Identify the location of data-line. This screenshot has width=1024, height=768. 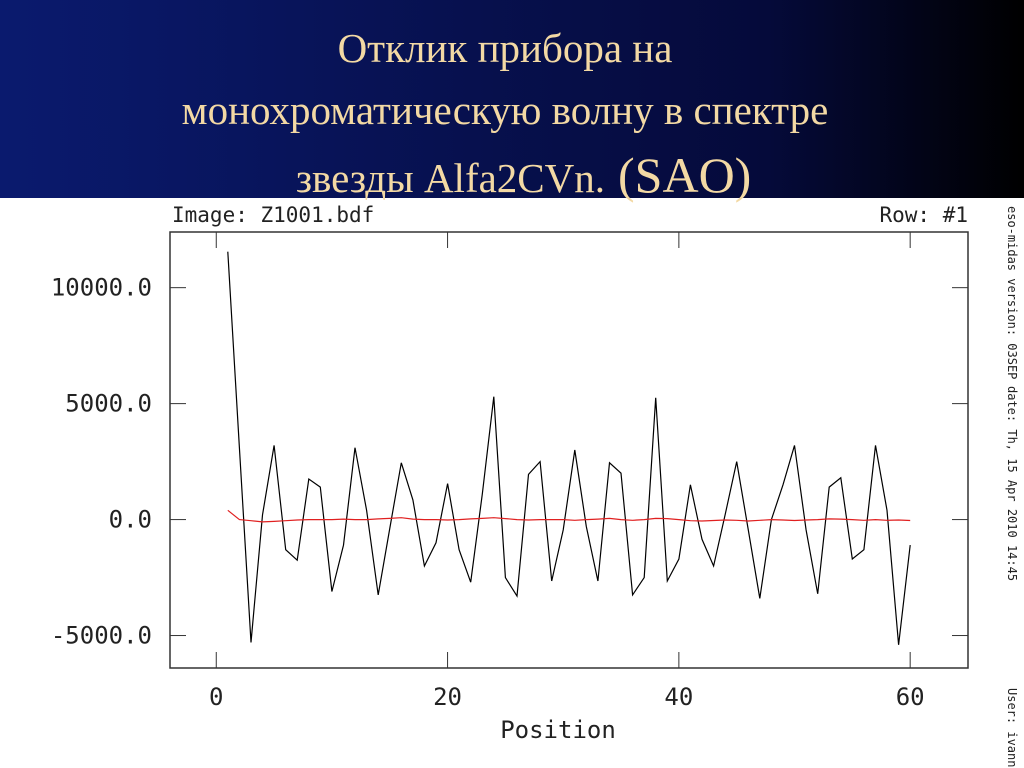
(569, 516).